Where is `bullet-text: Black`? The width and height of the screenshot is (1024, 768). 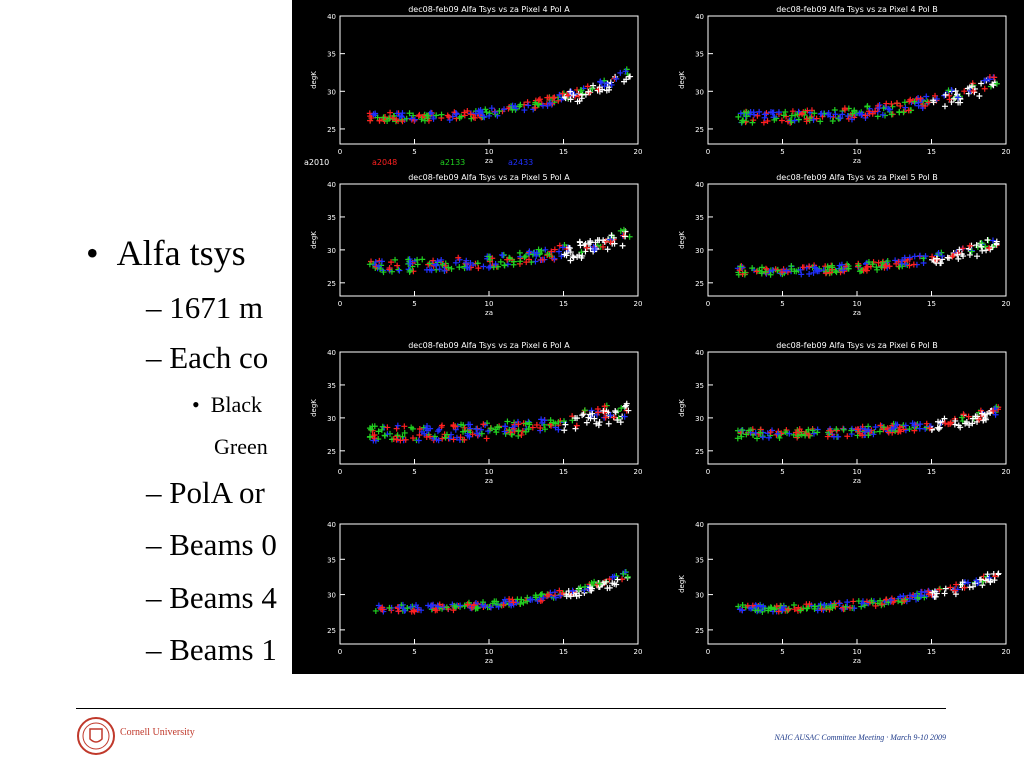
bullet-text: Black is located at coordinates (236, 404).